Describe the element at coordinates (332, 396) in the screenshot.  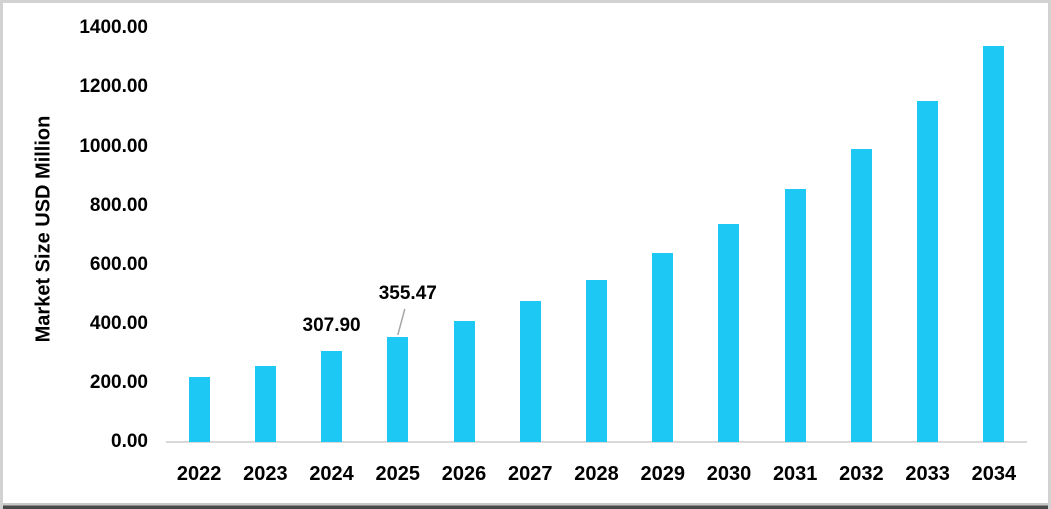
I see `bar-2024` at that location.